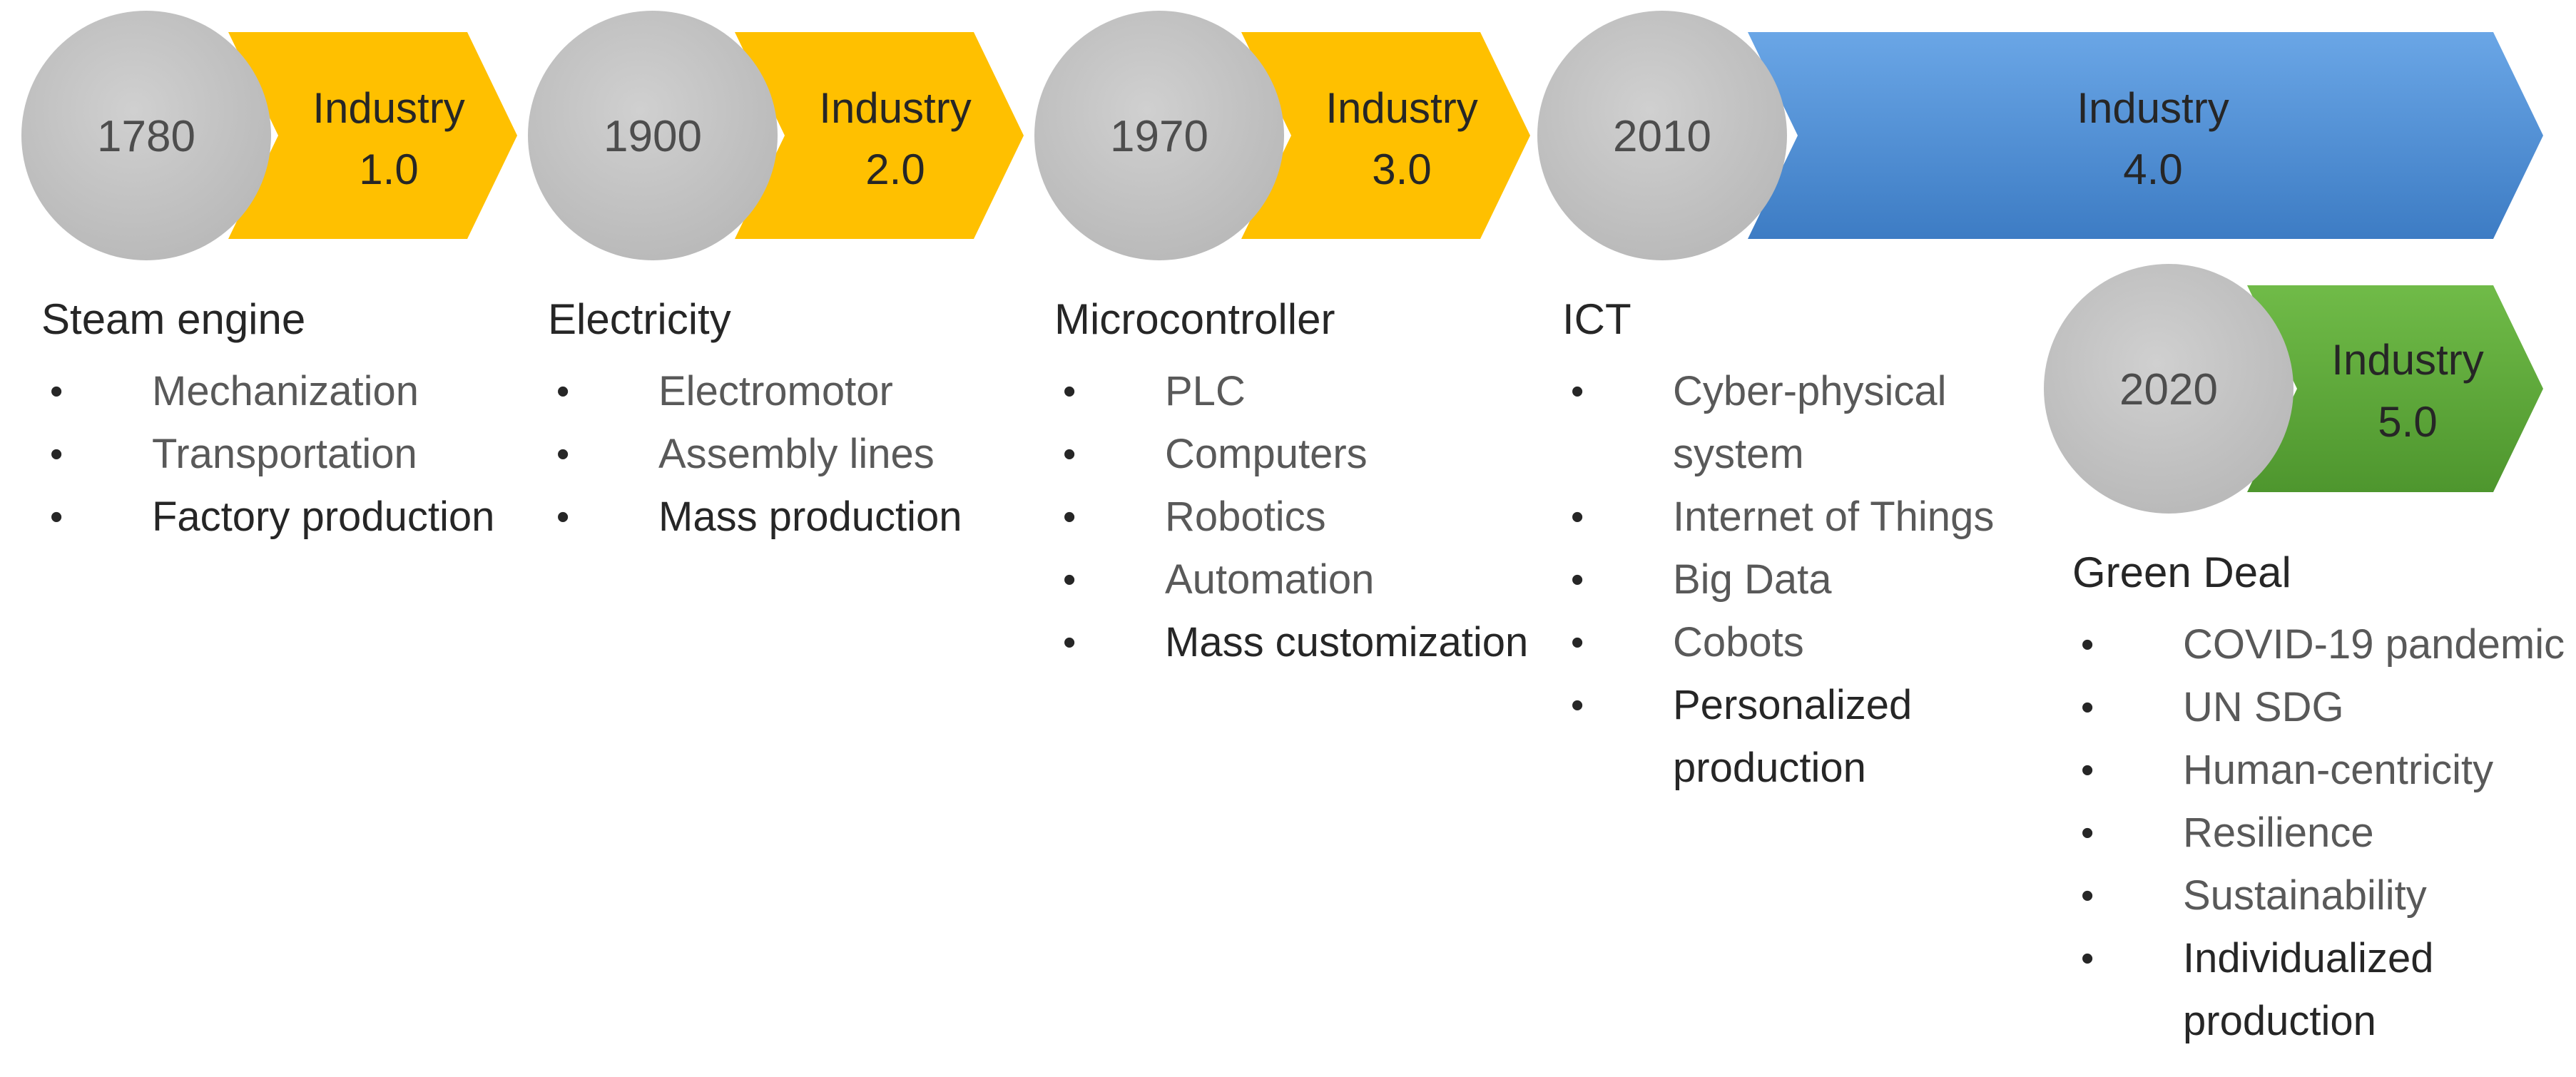  What do you see at coordinates (1790, 643) in the screenshot?
I see `list-item: Cobots` at bounding box center [1790, 643].